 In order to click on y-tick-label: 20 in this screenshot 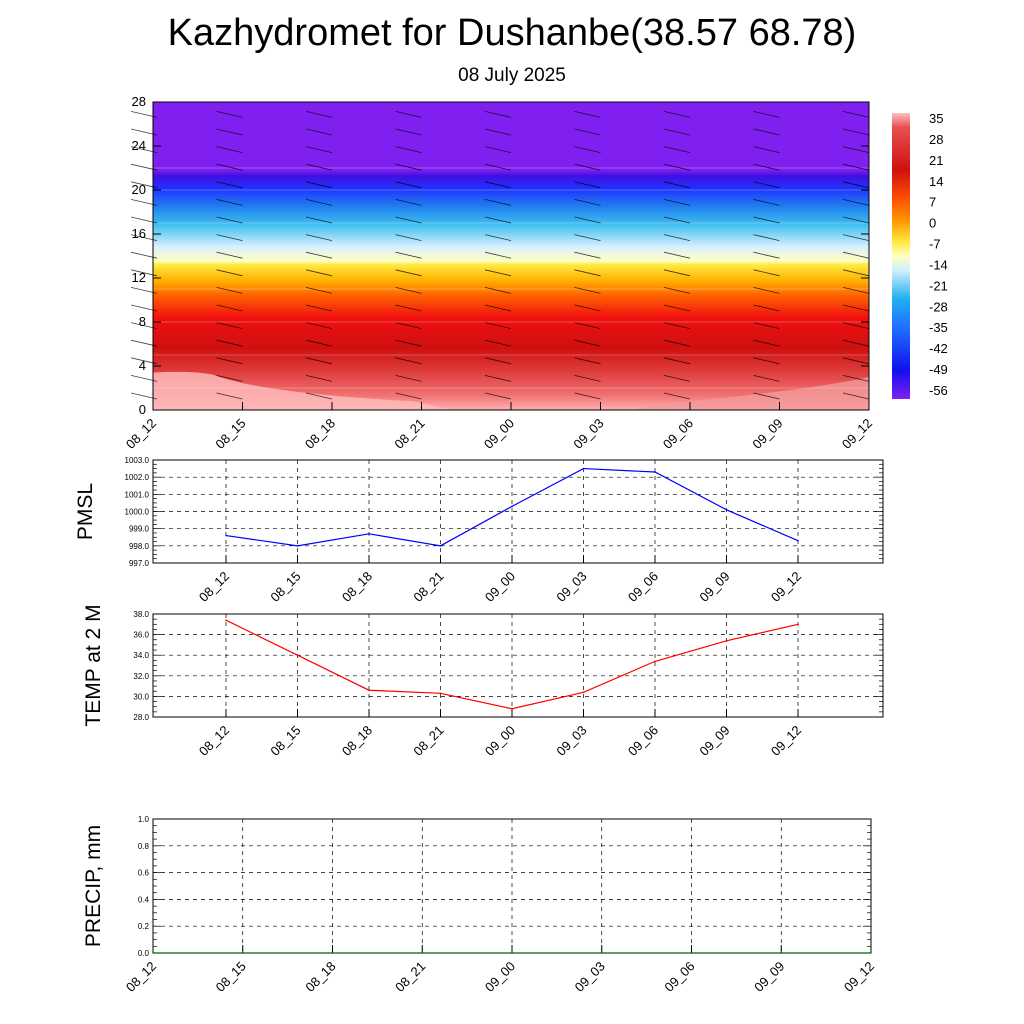, I will do `click(139, 189)`.